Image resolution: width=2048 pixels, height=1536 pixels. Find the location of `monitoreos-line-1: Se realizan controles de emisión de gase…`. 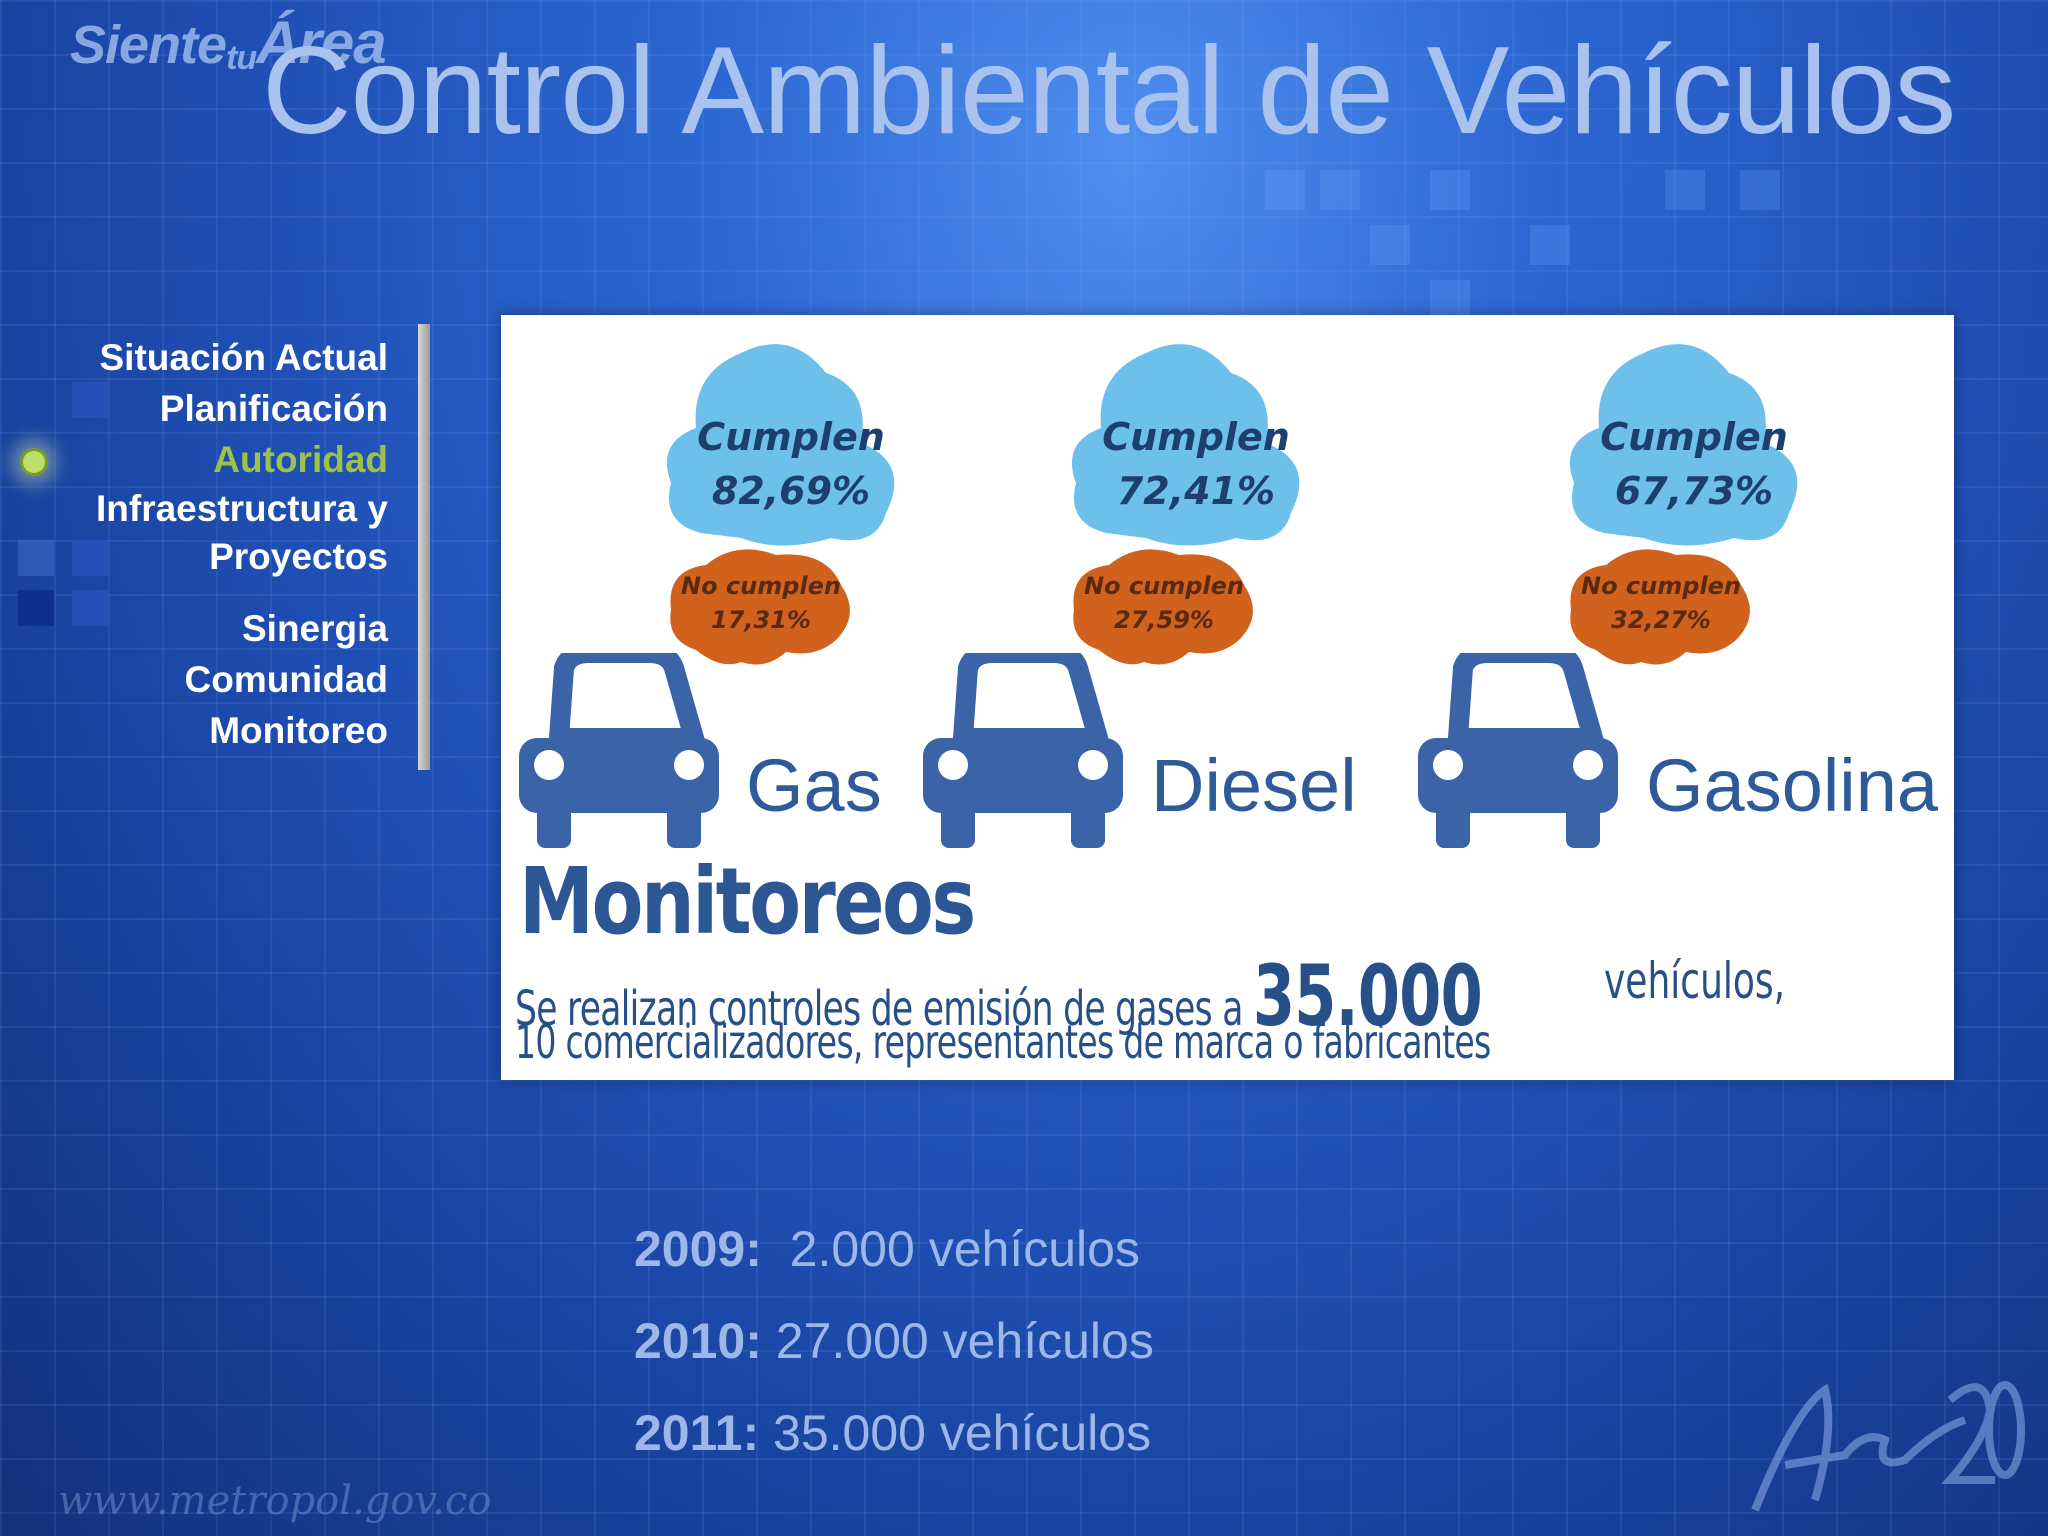

monitoreos-line-1: Se realizan controles de emisión de gase… is located at coordinates (999, 996).